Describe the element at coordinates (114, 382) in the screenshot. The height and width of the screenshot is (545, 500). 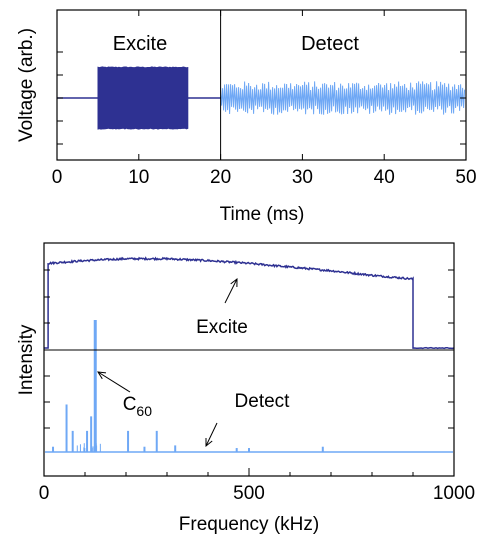
I see `c60-arrow` at that location.